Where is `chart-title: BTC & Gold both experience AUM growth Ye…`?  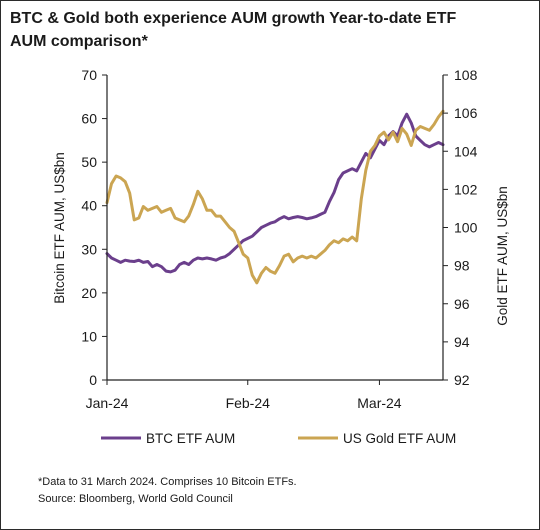
chart-title: BTC & Gold both experience AUM growth Ye… is located at coordinates (233, 30).